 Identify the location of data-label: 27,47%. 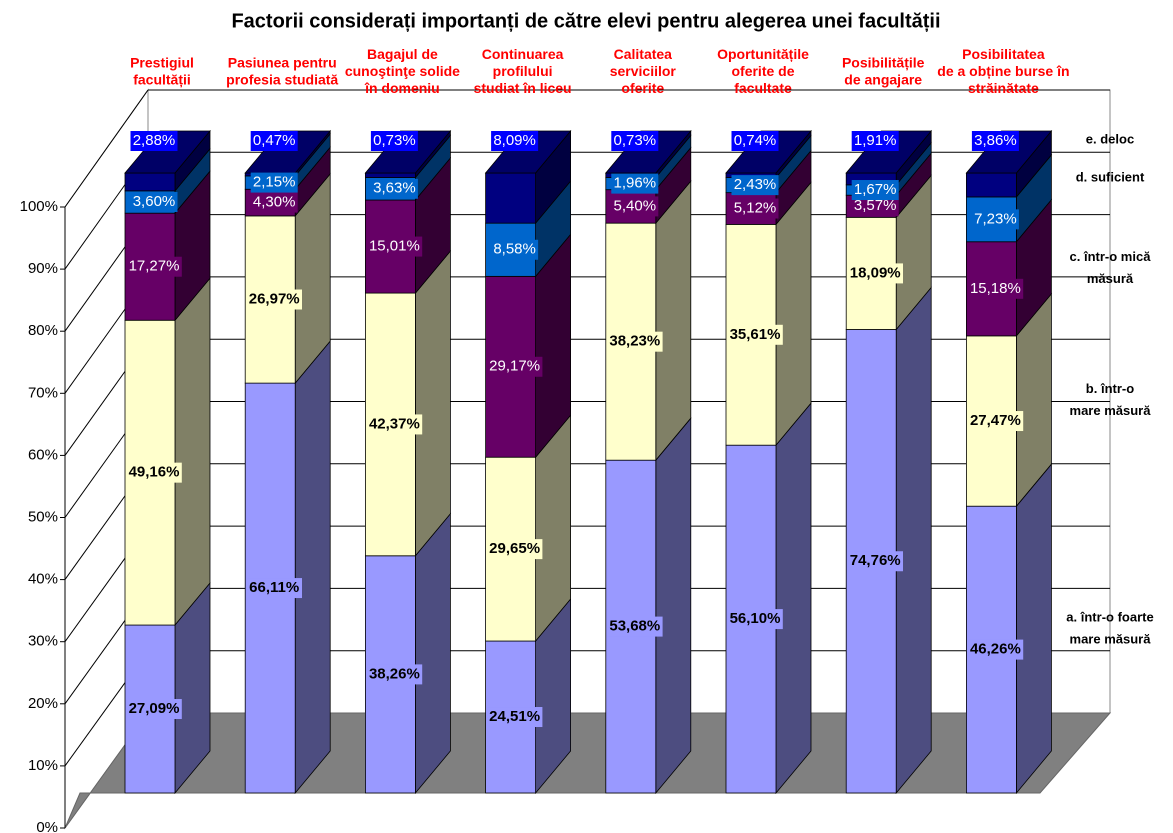
(995, 420).